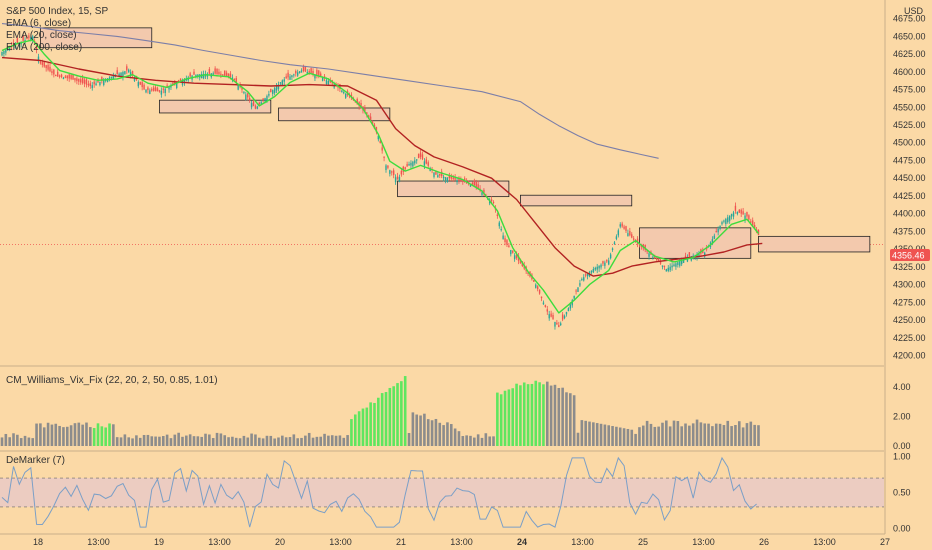 The image size is (932, 550). What do you see at coordinates (38, 23) in the screenshot?
I see `indicator-ema6-label: EMA (6, close)` at bounding box center [38, 23].